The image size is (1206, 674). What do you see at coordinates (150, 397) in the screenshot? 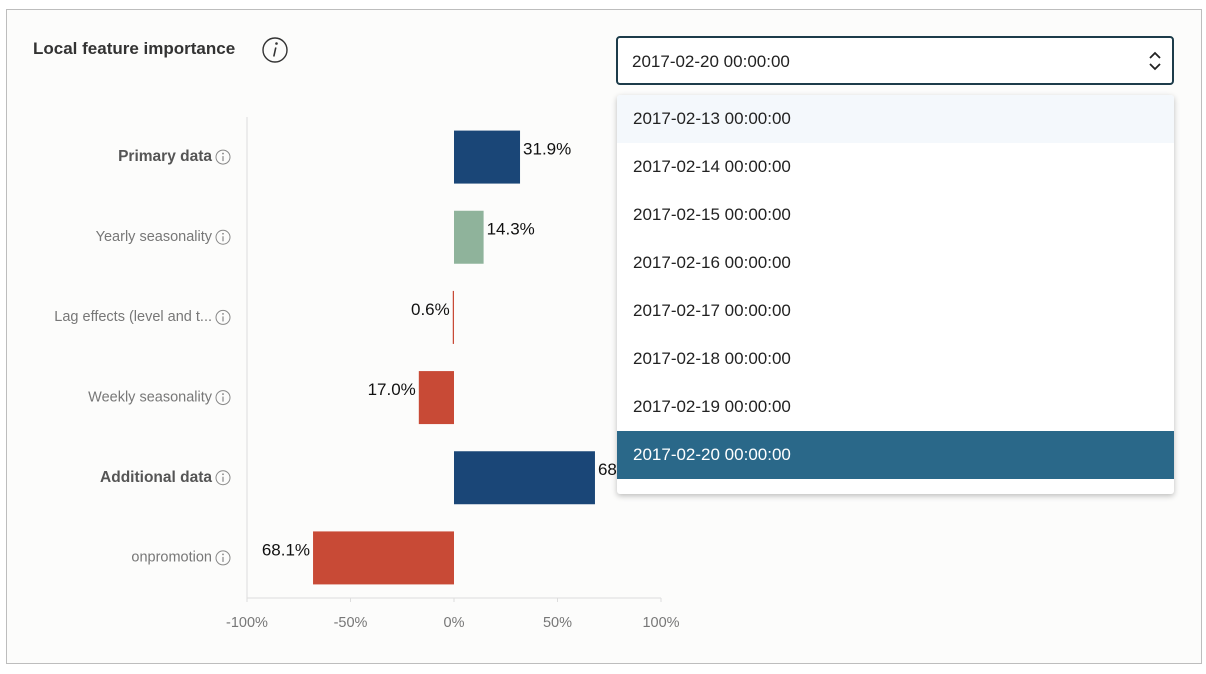
I see `category-label: Weekly seasonality` at bounding box center [150, 397].